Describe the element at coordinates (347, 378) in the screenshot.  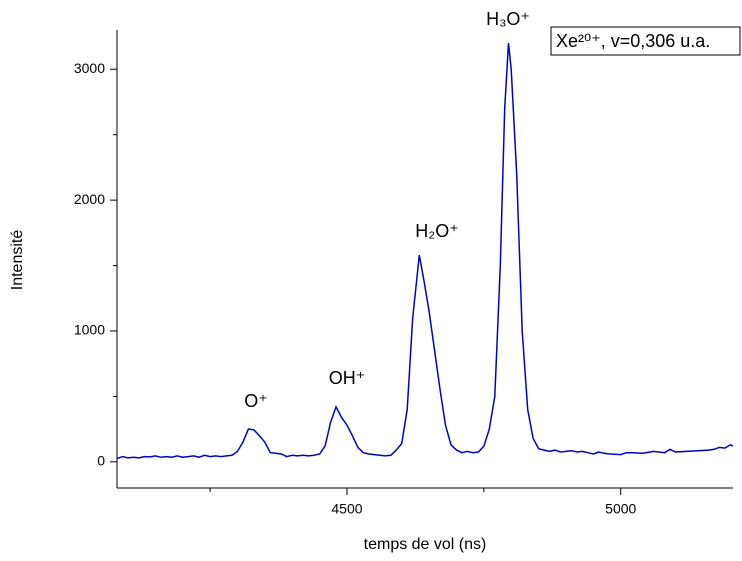
I see `peak-annotation: OH⁺` at that location.